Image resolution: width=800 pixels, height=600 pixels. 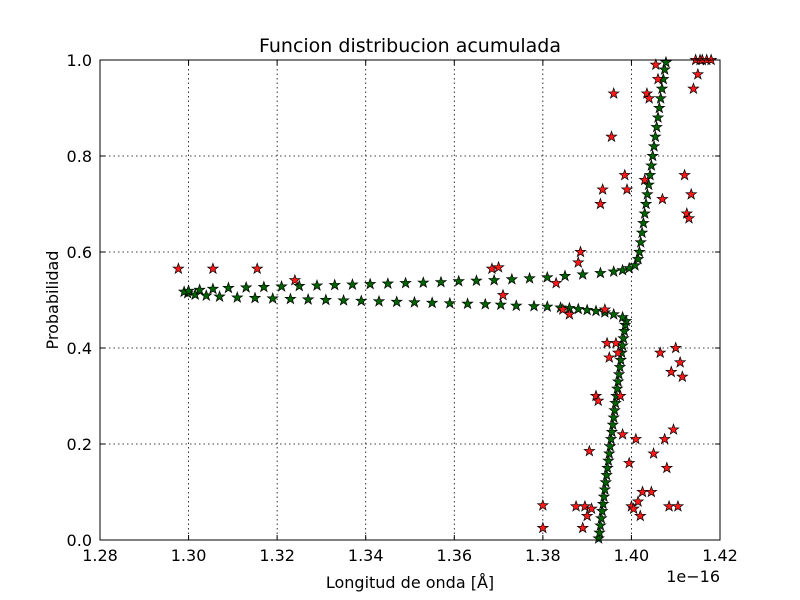 What do you see at coordinates (79, 60) in the screenshot?
I see `y-tick-label: 1.0` at bounding box center [79, 60].